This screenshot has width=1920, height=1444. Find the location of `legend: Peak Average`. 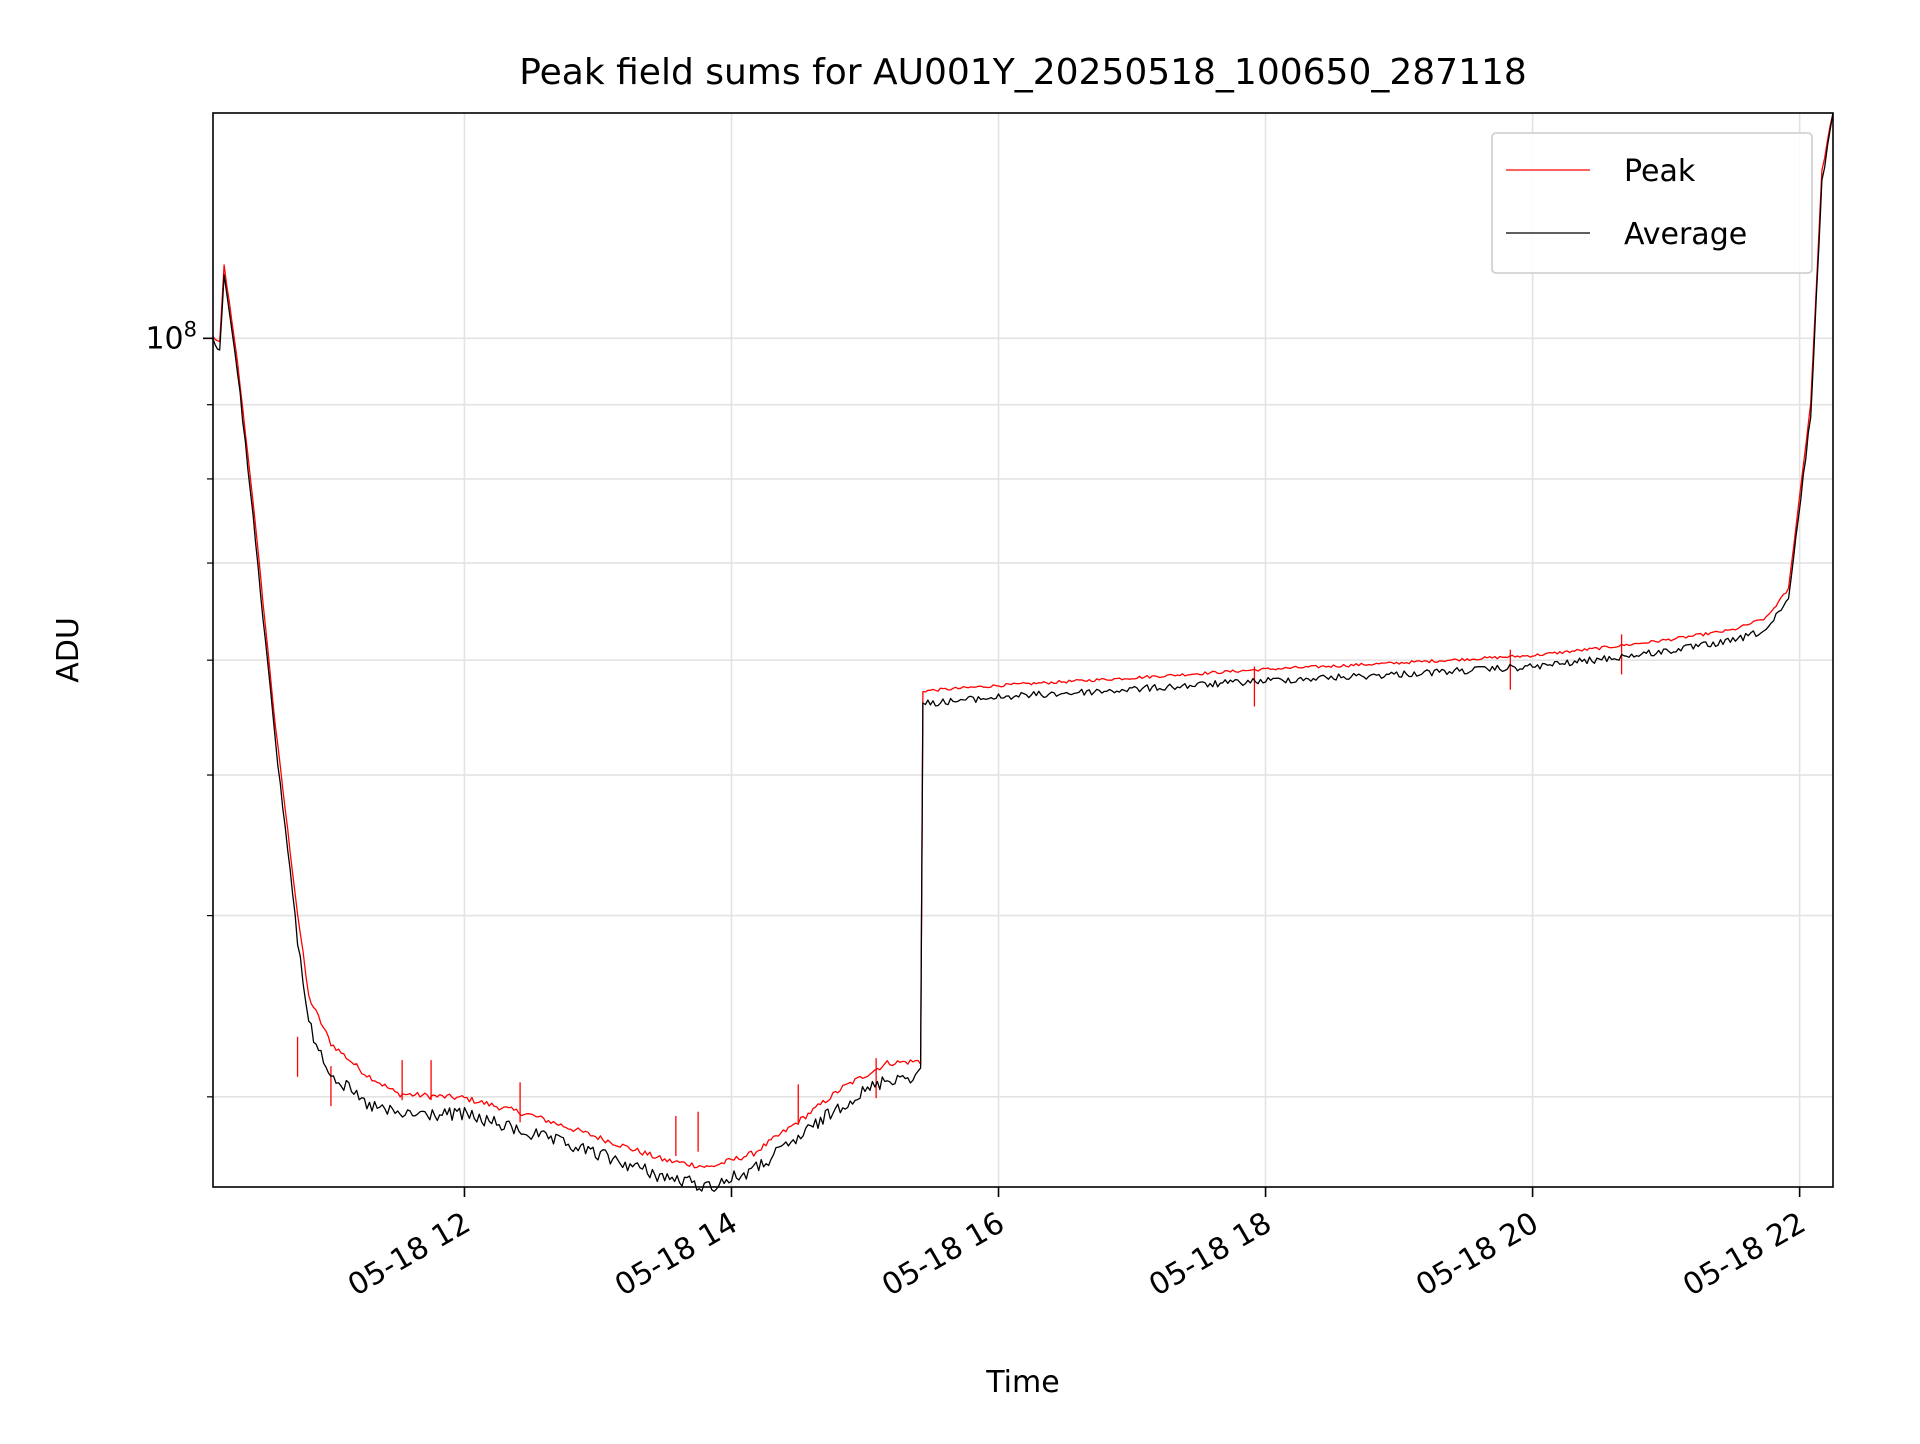

legend: Peak Average is located at coordinates (1652, 203).